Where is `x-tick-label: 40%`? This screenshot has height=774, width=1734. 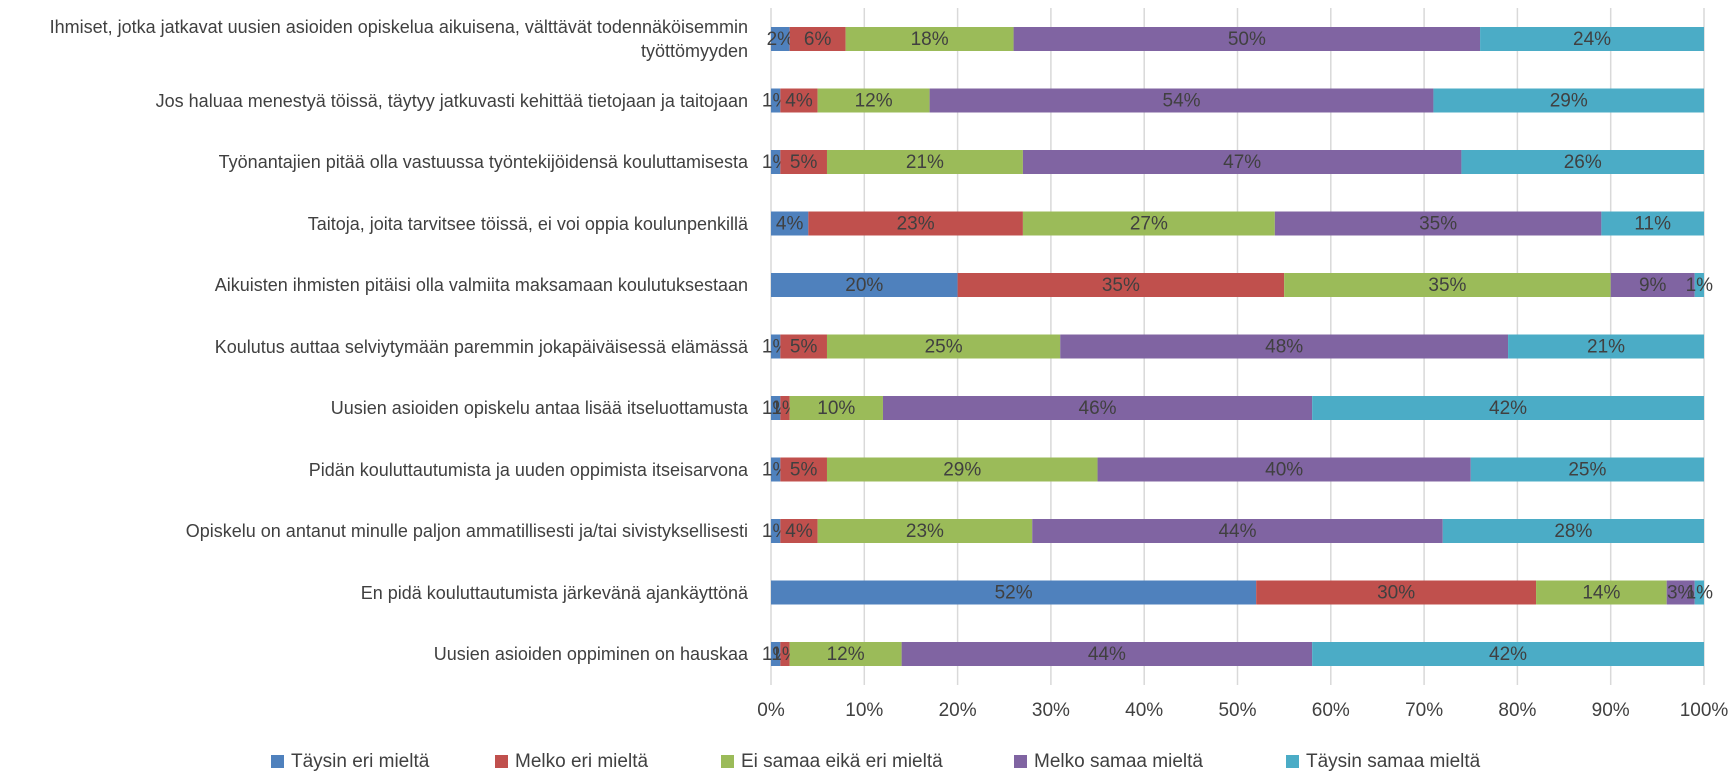 x-tick-label: 40% is located at coordinates (1144, 710).